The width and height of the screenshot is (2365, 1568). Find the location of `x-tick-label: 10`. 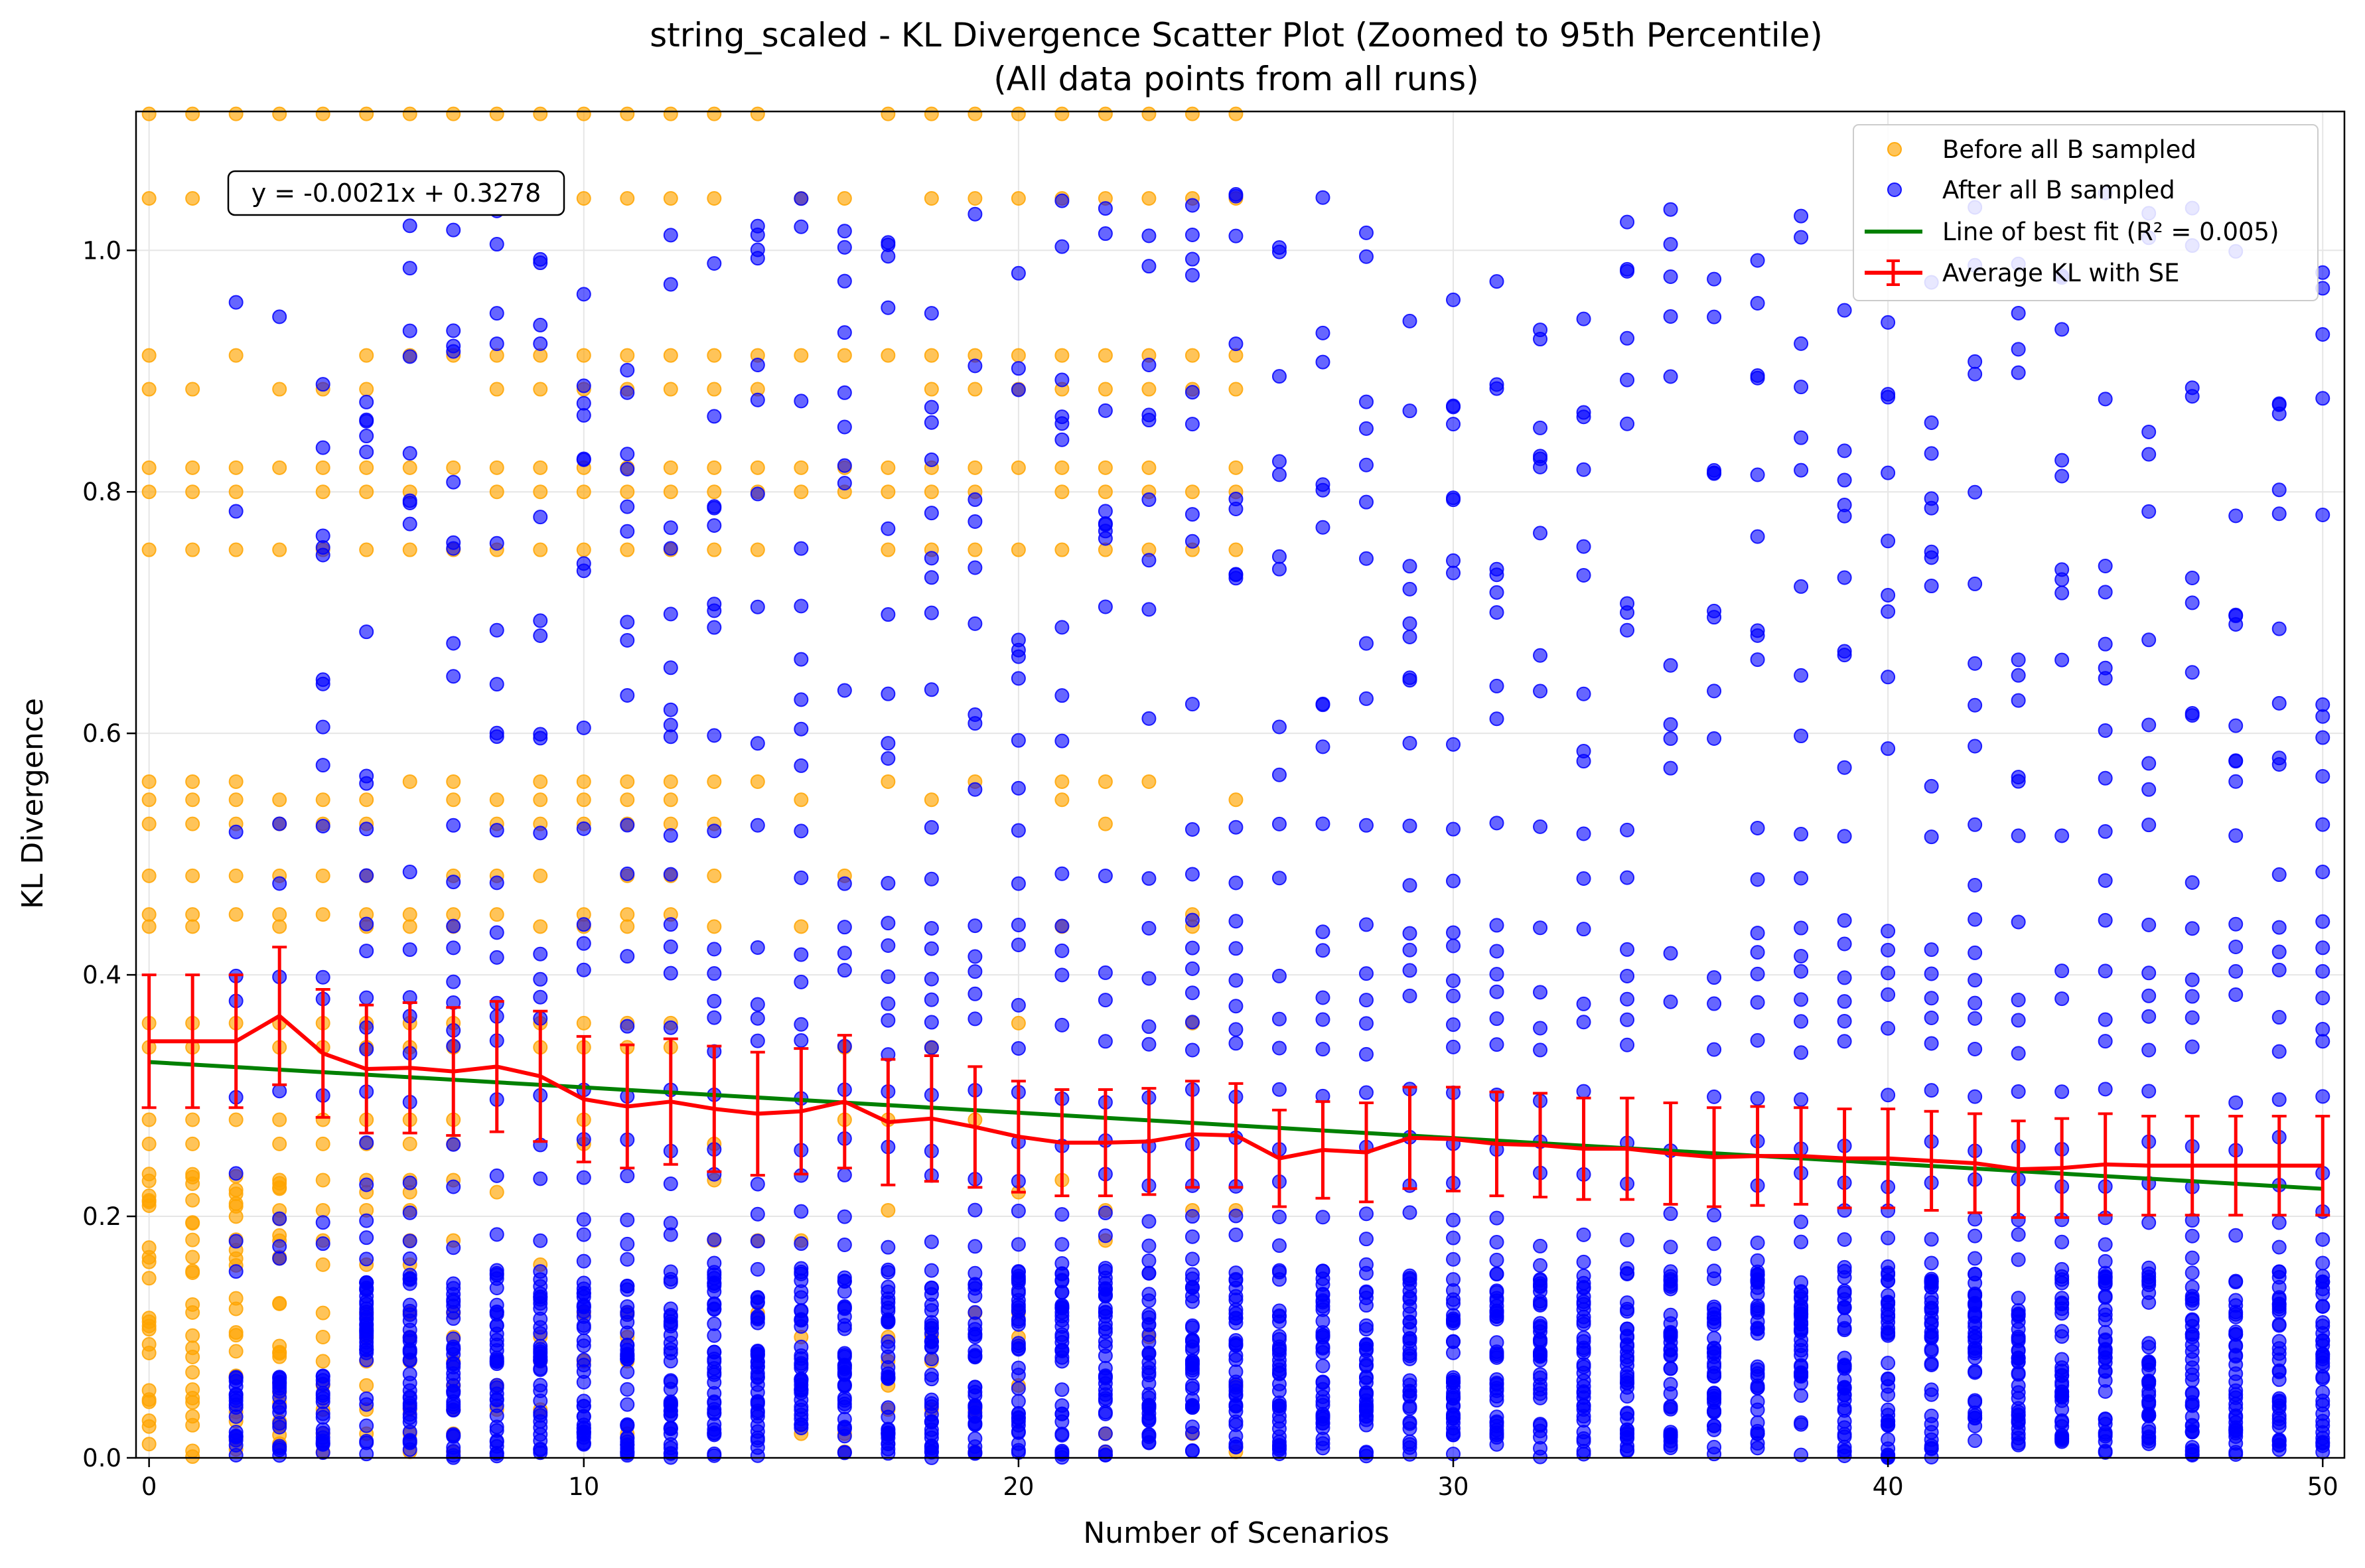

x-tick-label: 10 is located at coordinates (583, 1486).